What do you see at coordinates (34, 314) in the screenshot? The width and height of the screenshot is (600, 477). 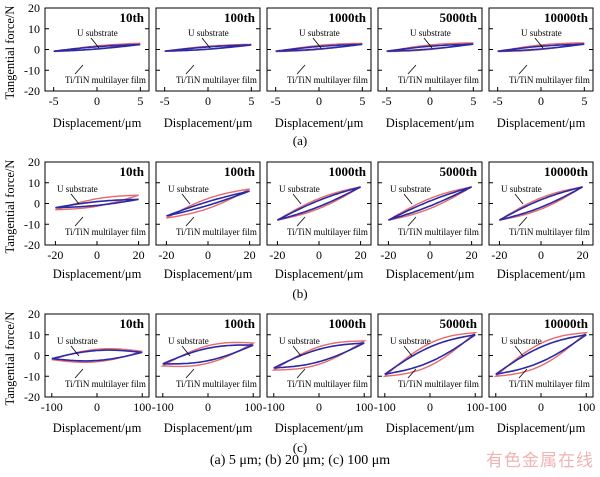 I see `y-tick-label: 20` at bounding box center [34, 314].